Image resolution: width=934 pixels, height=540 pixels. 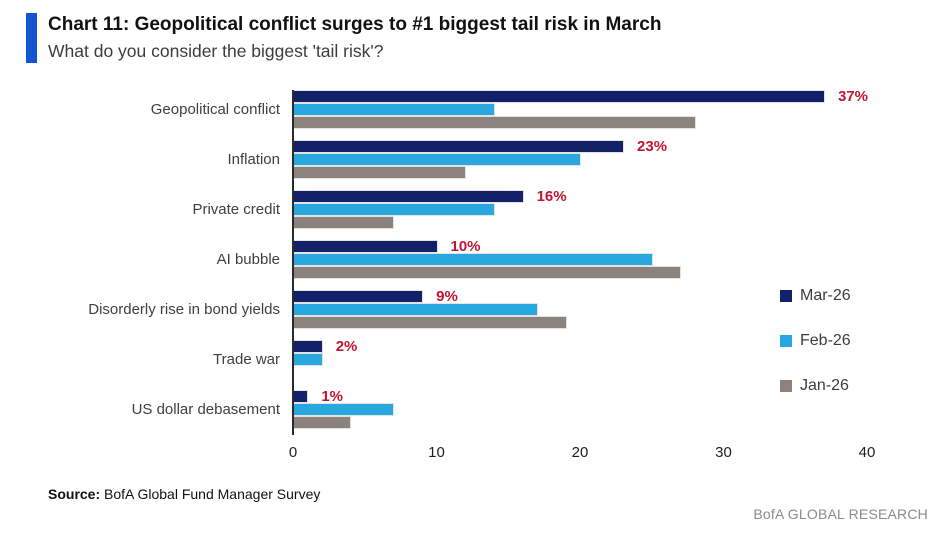 What do you see at coordinates (867, 452) in the screenshot?
I see `x-tick-label: 40` at bounding box center [867, 452].